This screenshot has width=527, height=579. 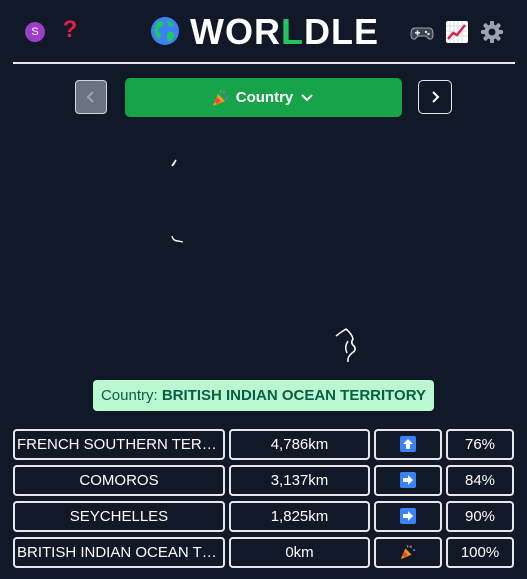 I want to click on guess-distance: 4,786km, so click(x=299, y=444).